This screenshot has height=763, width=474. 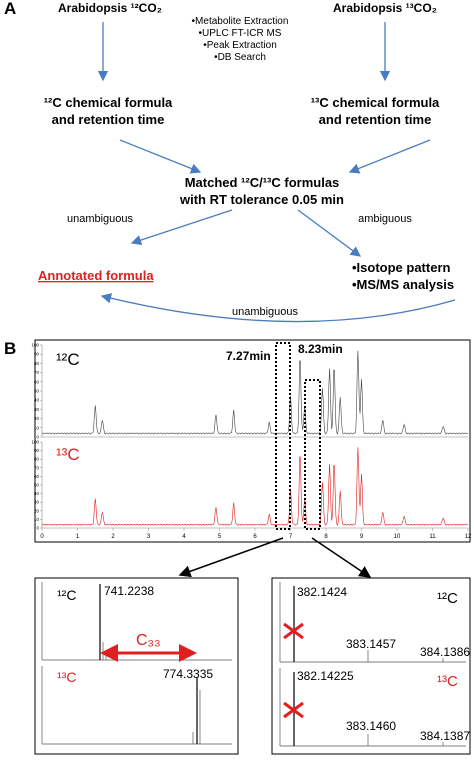 What do you see at coordinates (188, 674) in the screenshot?
I see `peak-label: 774.3335` at bounding box center [188, 674].